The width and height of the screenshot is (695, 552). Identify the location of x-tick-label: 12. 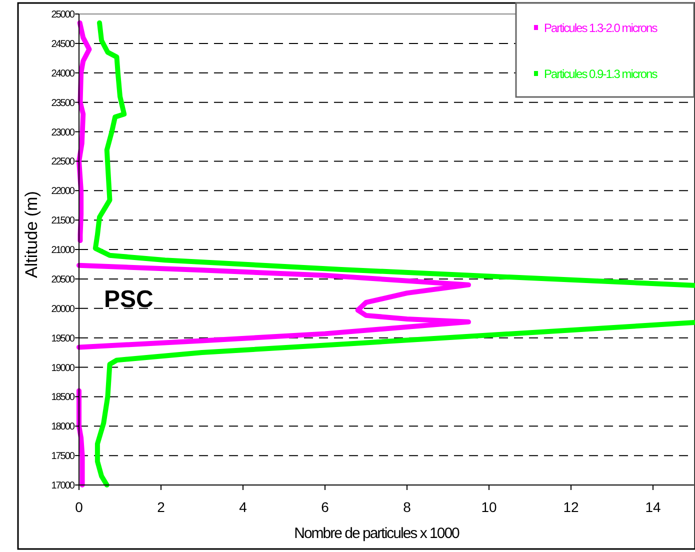
(571, 507).